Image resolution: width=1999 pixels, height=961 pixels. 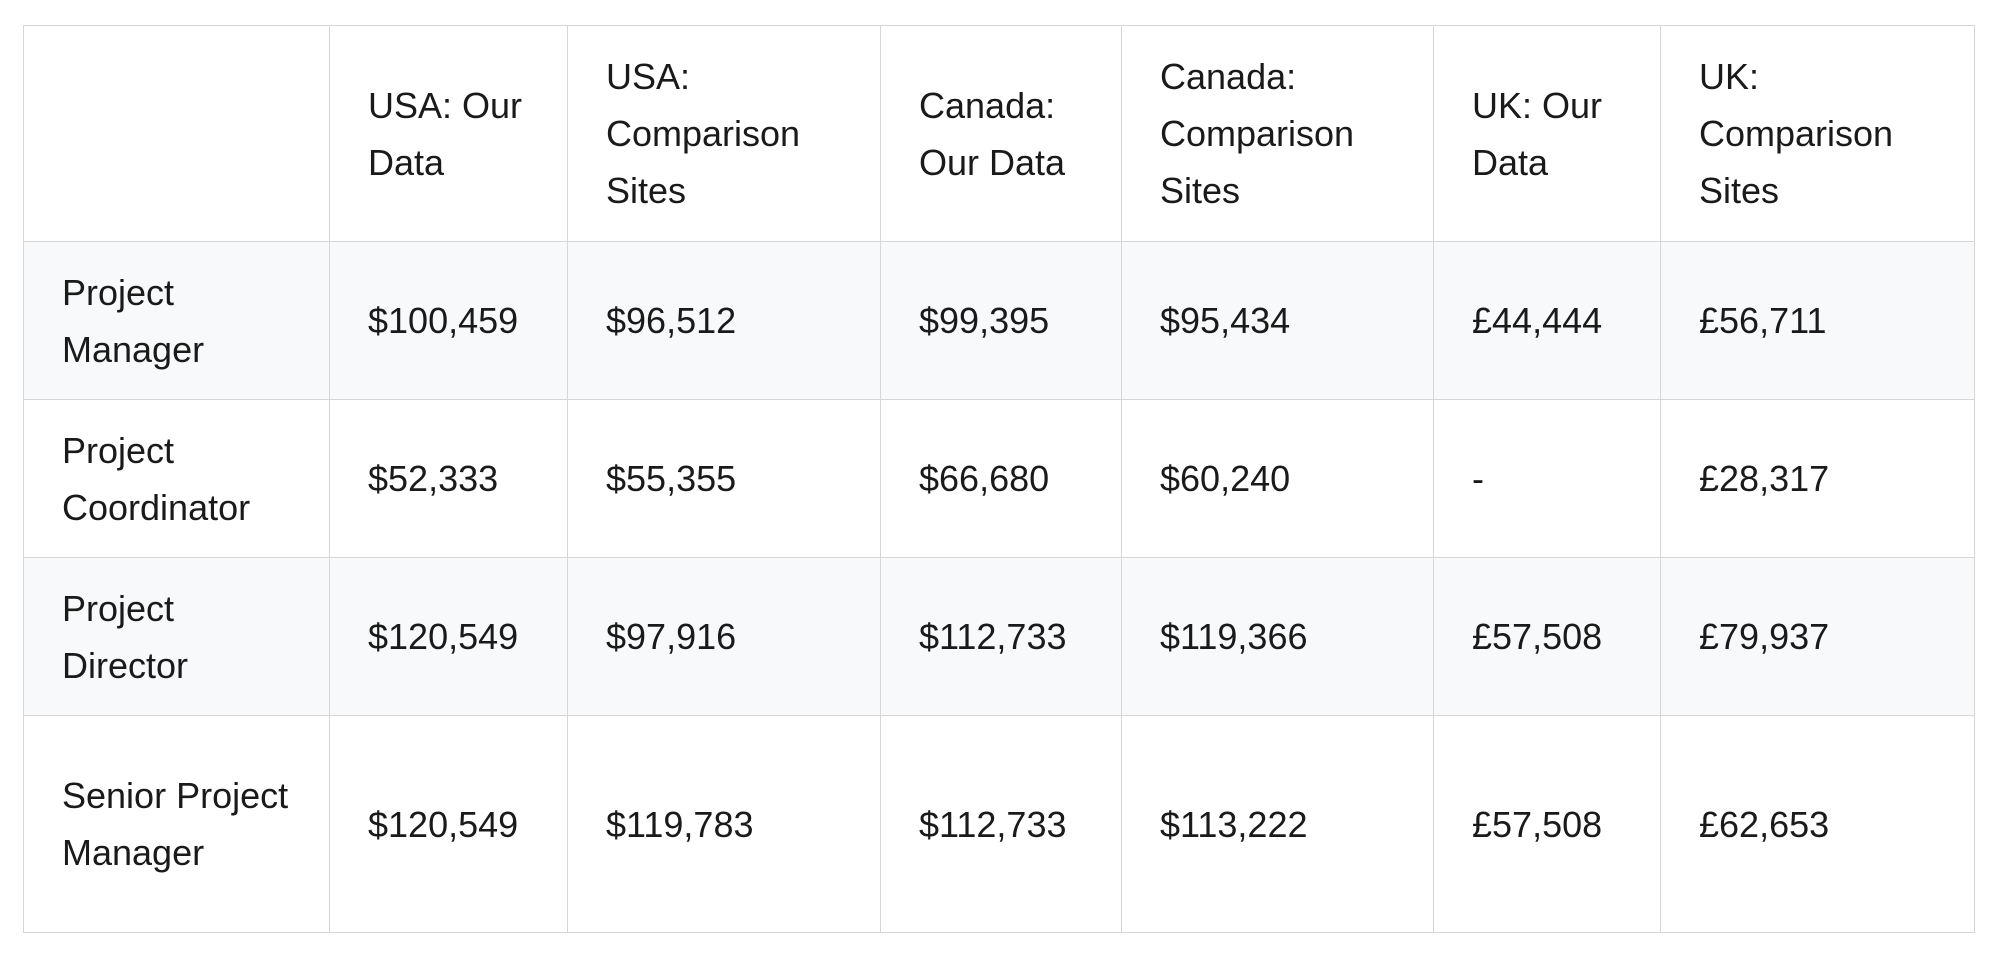 What do you see at coordinates (1277, 320) in the screenshot?
I see `table-cell: $95,434` at bounding box center [1277, 320].